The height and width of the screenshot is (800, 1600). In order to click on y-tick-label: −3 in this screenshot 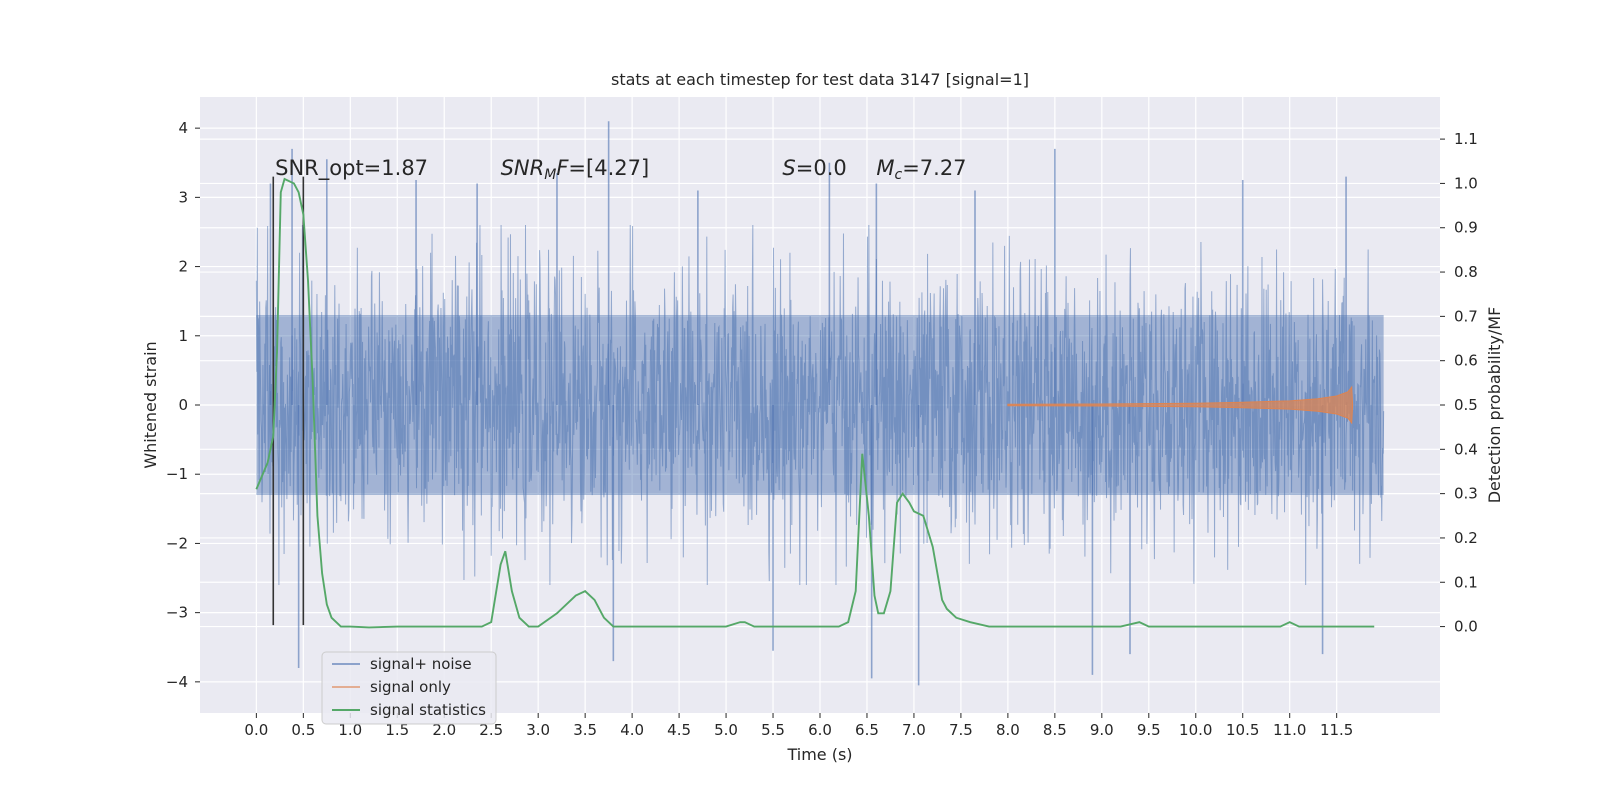, I will do `click(177, 613)`.